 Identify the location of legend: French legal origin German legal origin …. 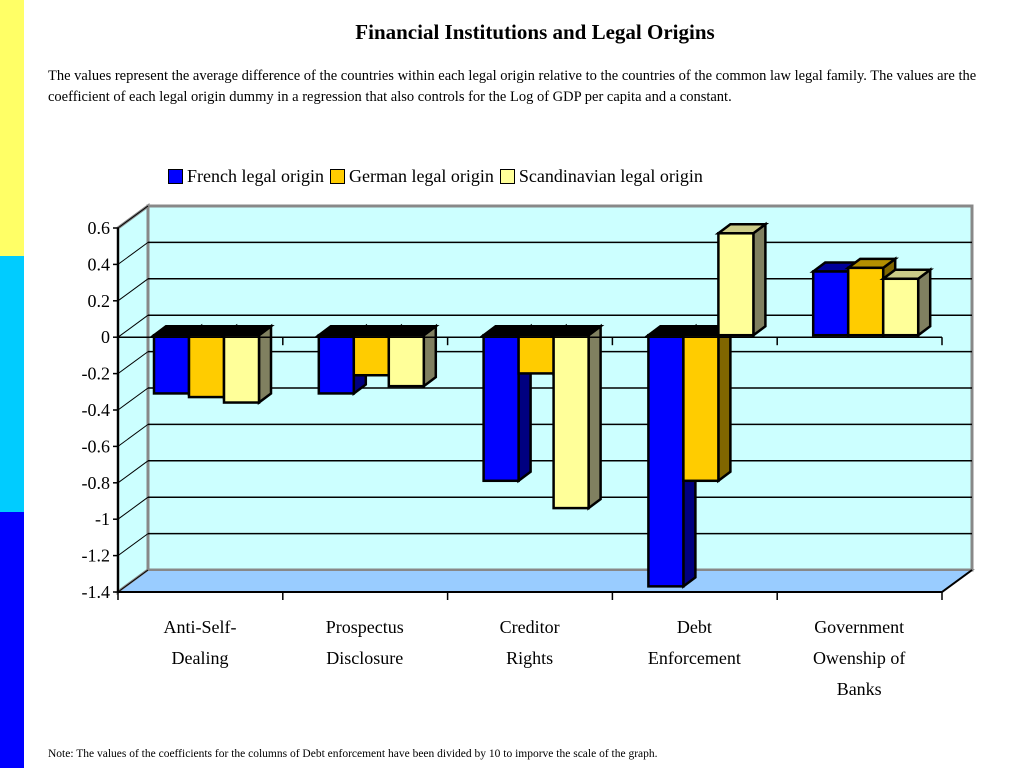
(435, 176).